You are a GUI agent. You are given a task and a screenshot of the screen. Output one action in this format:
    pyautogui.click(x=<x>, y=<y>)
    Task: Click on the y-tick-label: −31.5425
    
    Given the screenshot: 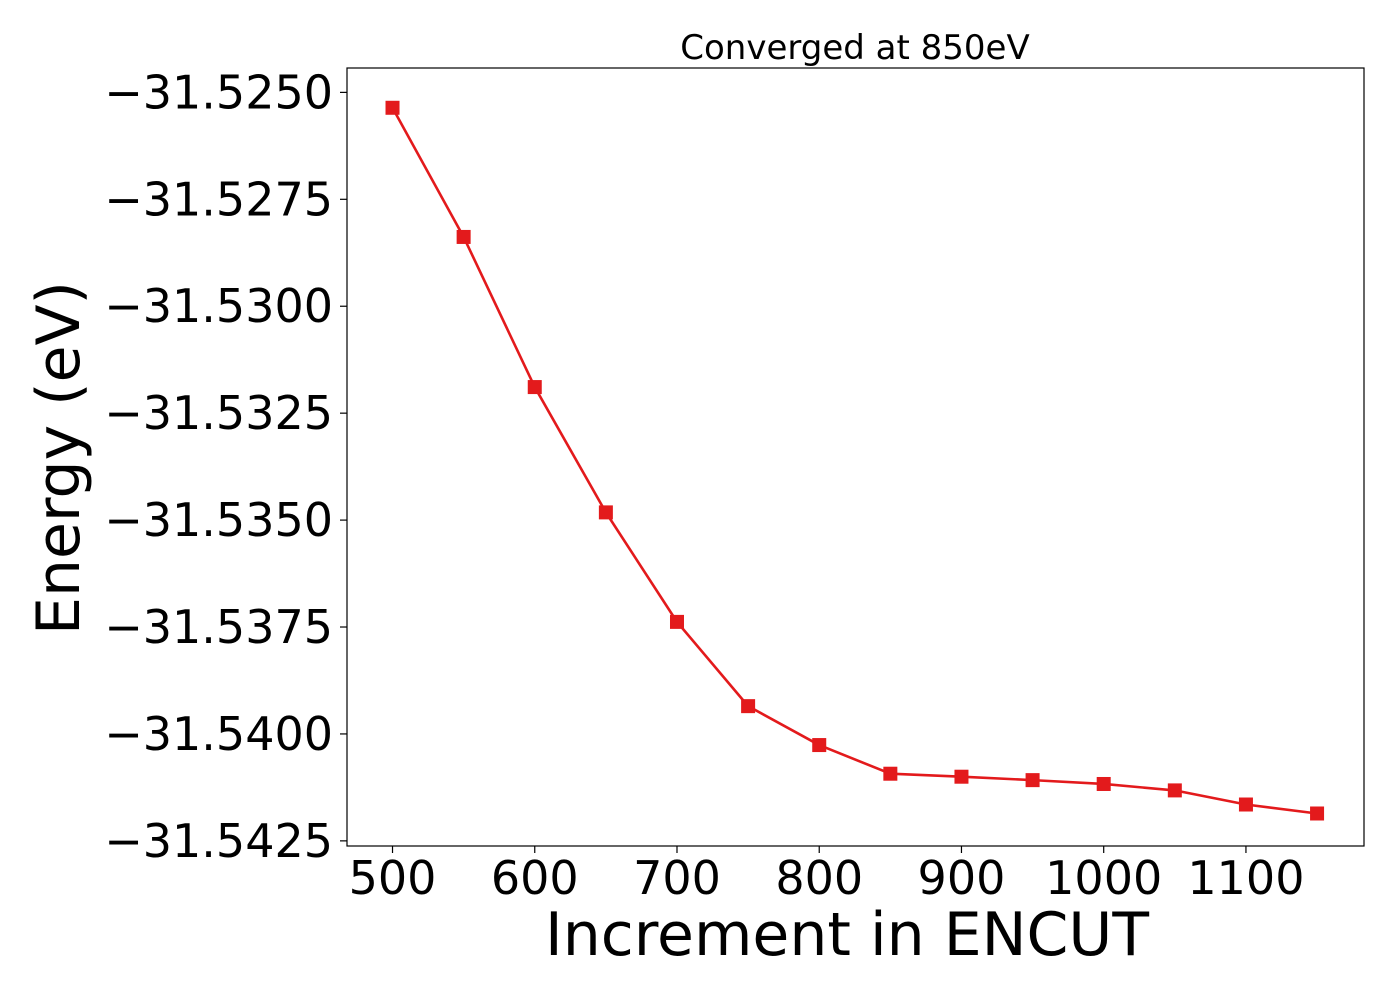 What is the action you would take?
    pyautogui.click(x=218, y=841)
    